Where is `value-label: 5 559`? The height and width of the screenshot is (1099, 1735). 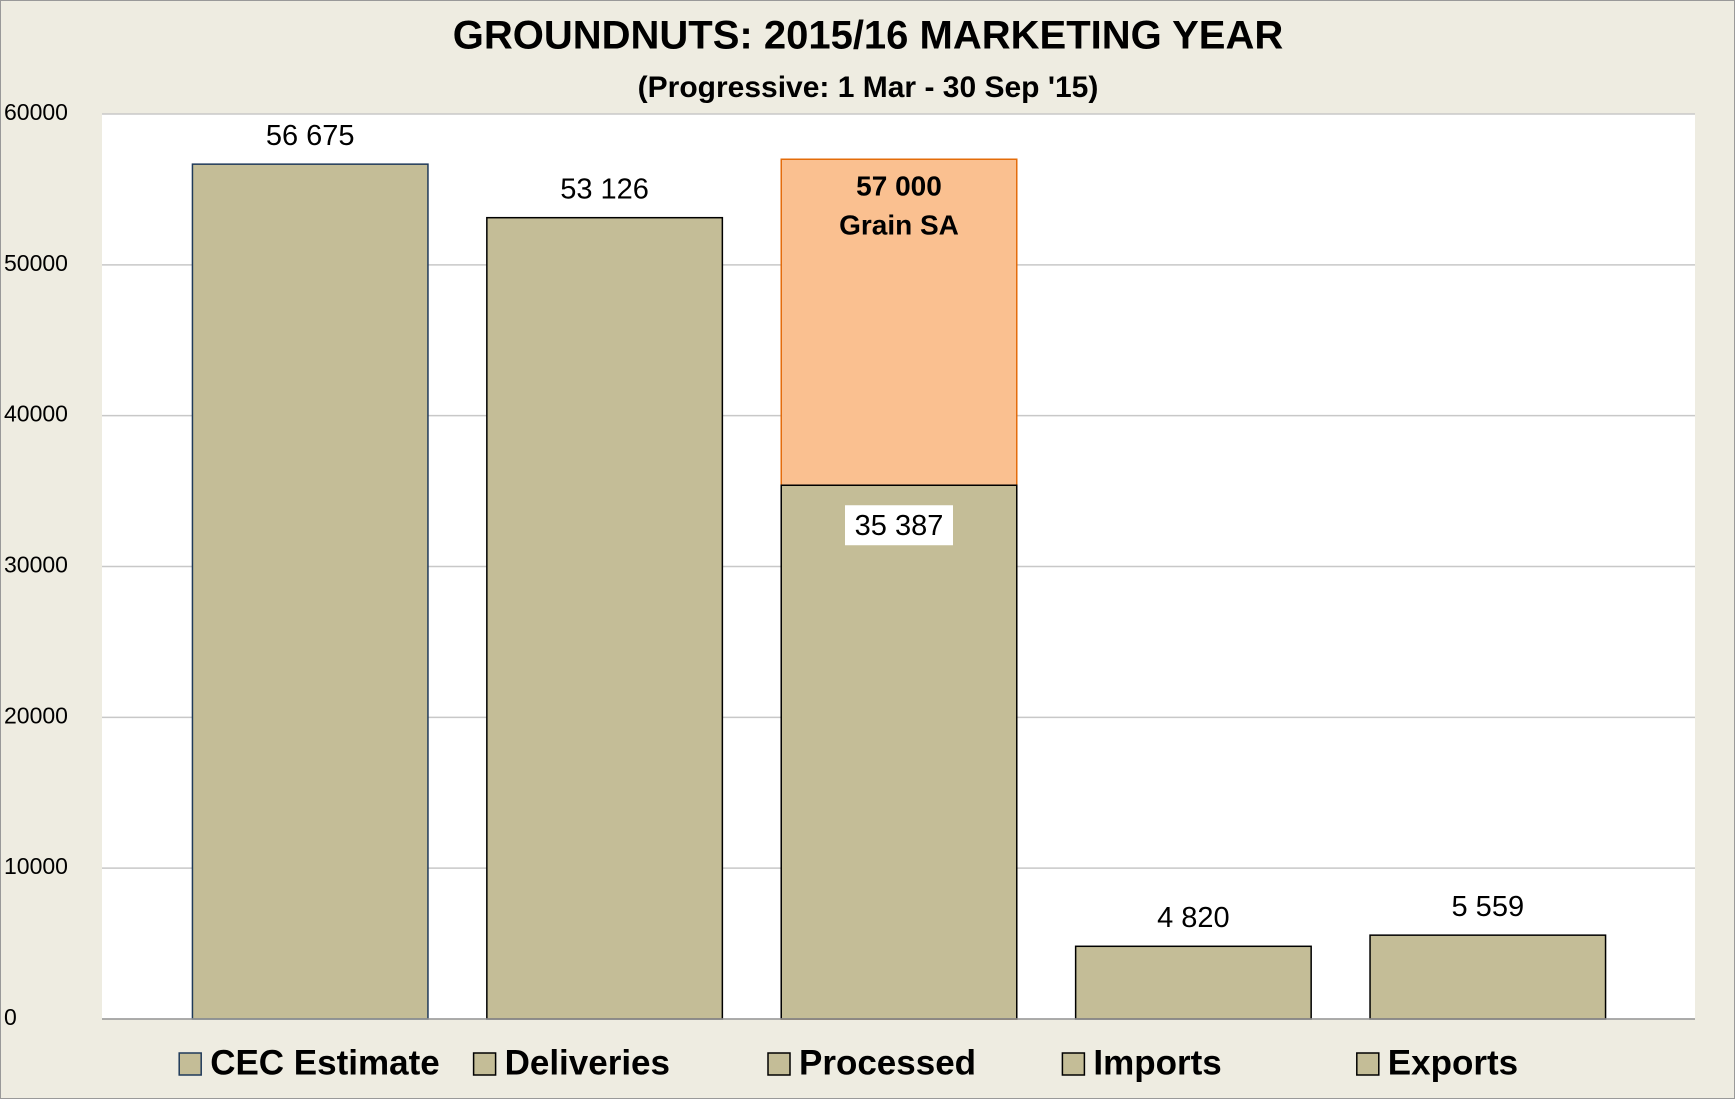 value-label: 5 559 is located at coordinates (1488, 907).